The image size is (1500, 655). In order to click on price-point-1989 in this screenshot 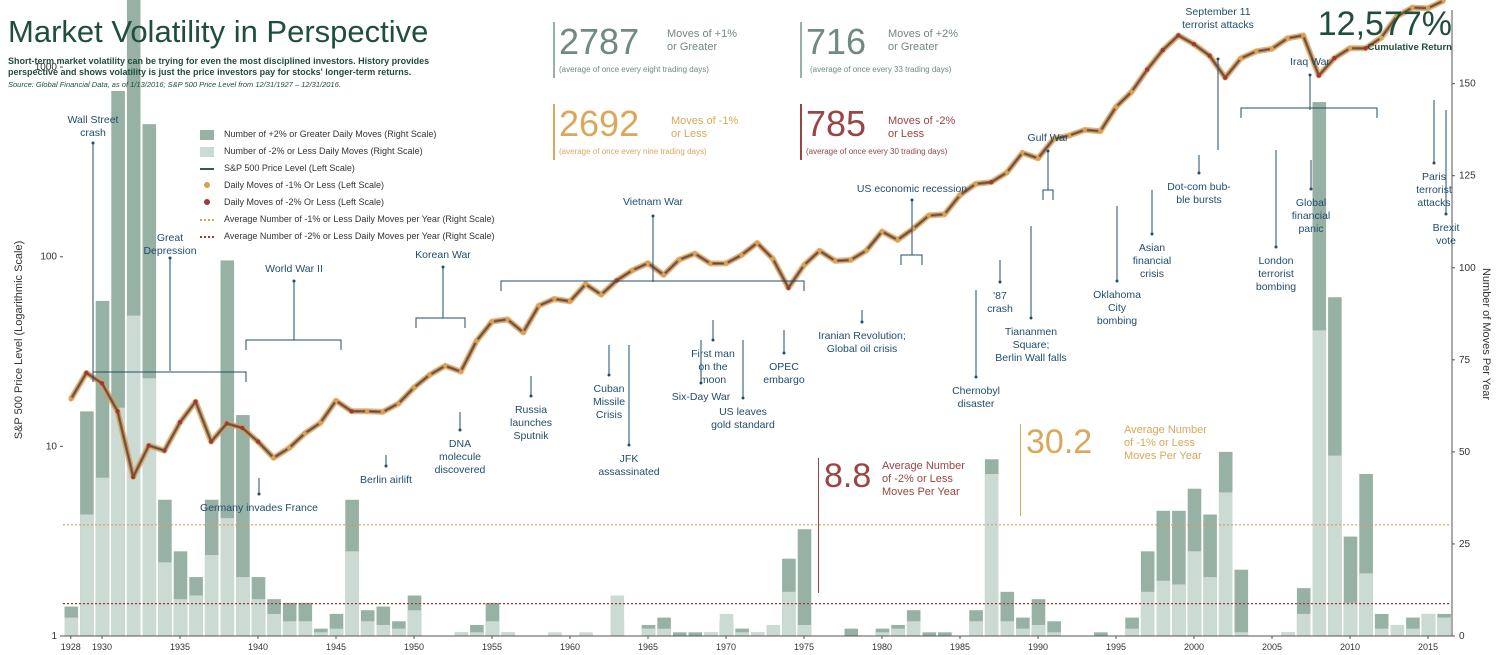, I will do `click(1022, 152)`.